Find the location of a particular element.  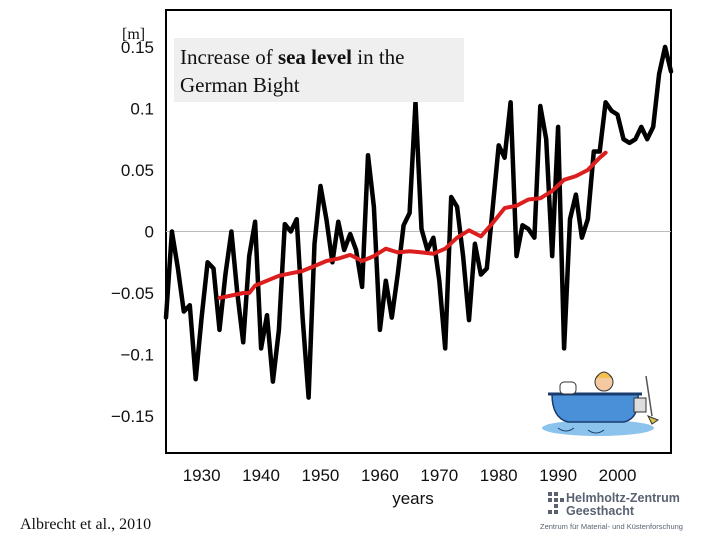

x-tick-label: 1950 is located at coordinates (321, 475).